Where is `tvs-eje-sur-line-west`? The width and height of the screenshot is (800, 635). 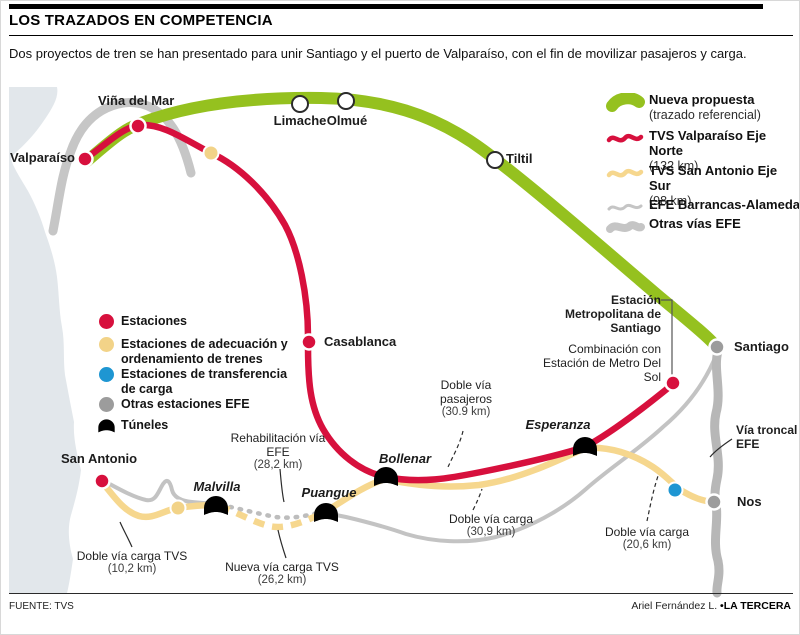 tvs-eje-sur-line-west is located at coordinates (159, 499).